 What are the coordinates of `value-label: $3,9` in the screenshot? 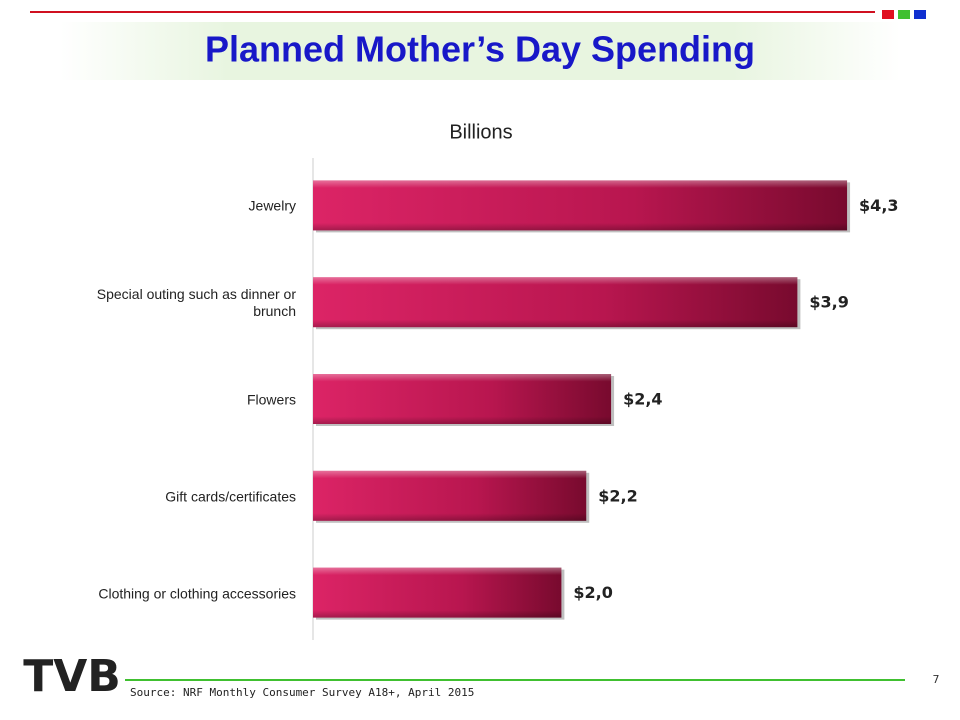 It's located at (828, 302).